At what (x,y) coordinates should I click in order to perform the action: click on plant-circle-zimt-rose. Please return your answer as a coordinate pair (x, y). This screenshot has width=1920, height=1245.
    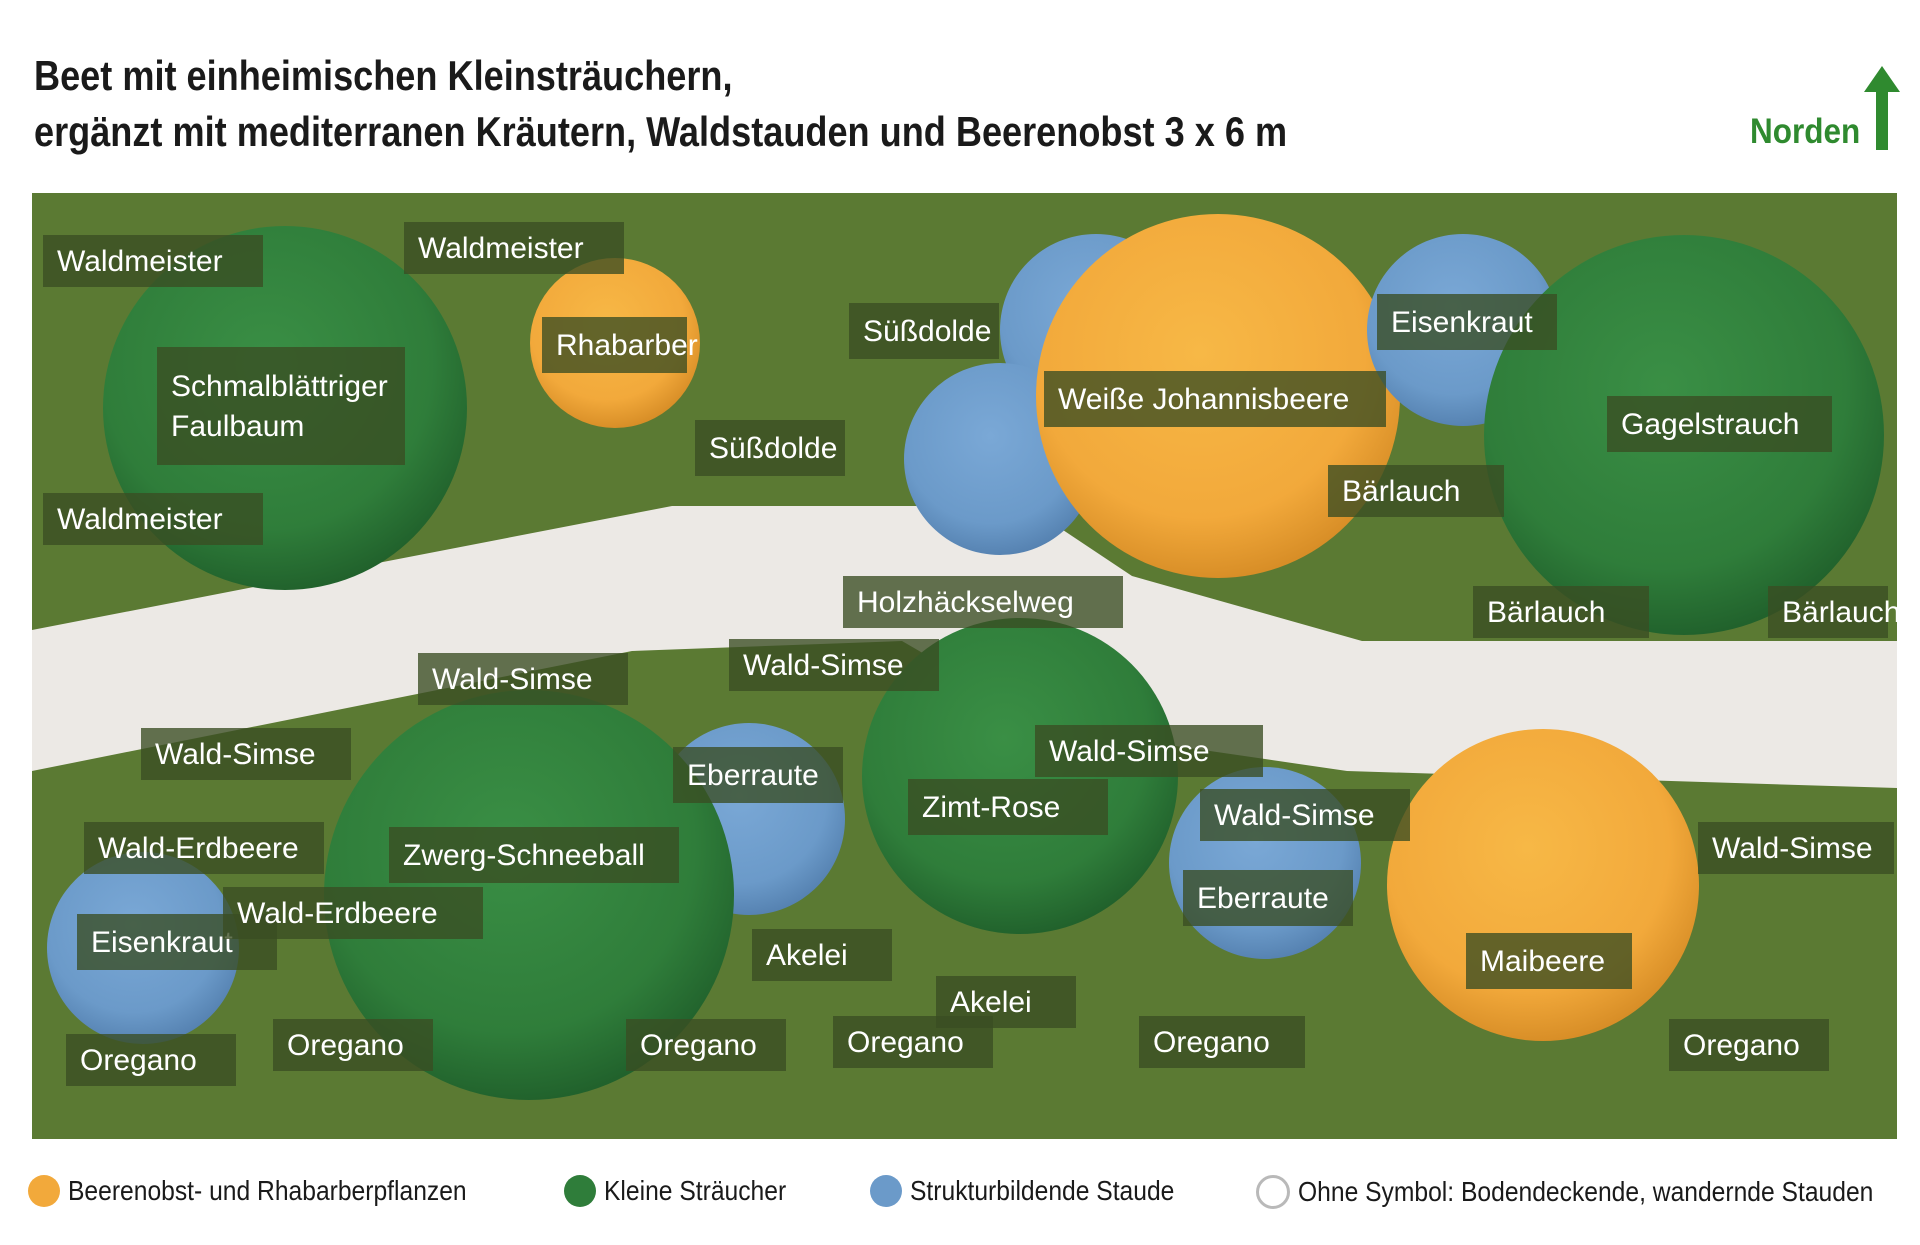
    Looking at the image, I should click on (1020, 776).